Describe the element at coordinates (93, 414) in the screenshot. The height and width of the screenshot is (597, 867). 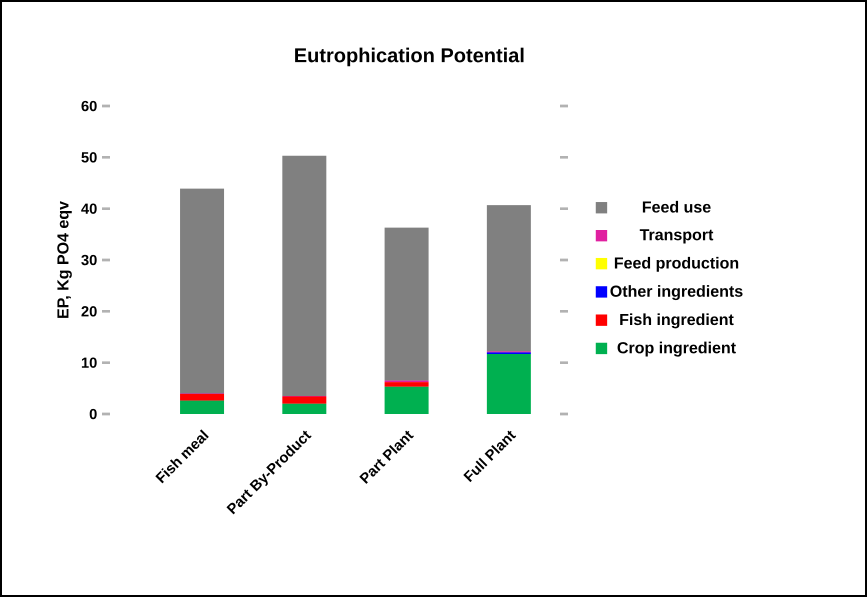
I see `y-tick-label: 0` at that location.